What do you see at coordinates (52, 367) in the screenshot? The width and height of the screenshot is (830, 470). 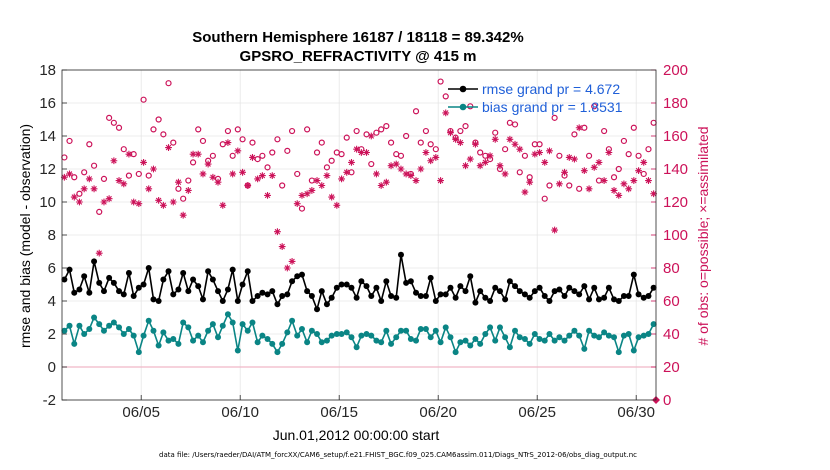 I see `y-tick-label: 0` at bounding box center [52, 367].